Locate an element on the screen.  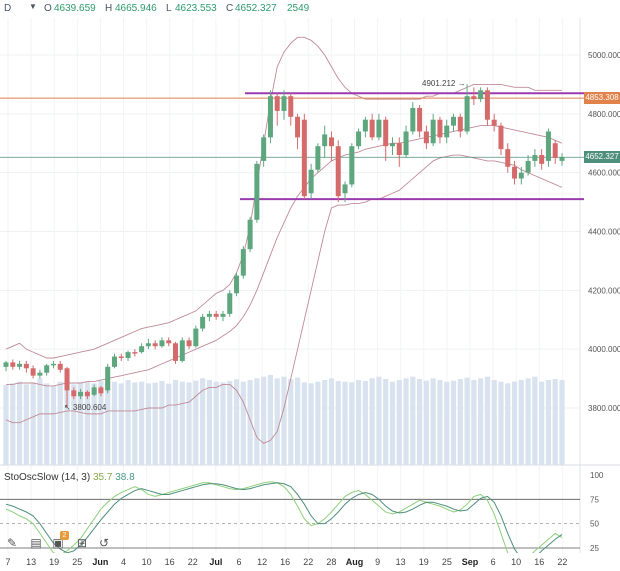
price-tick-label: 4800.000 is located at coordinates (604, 114).